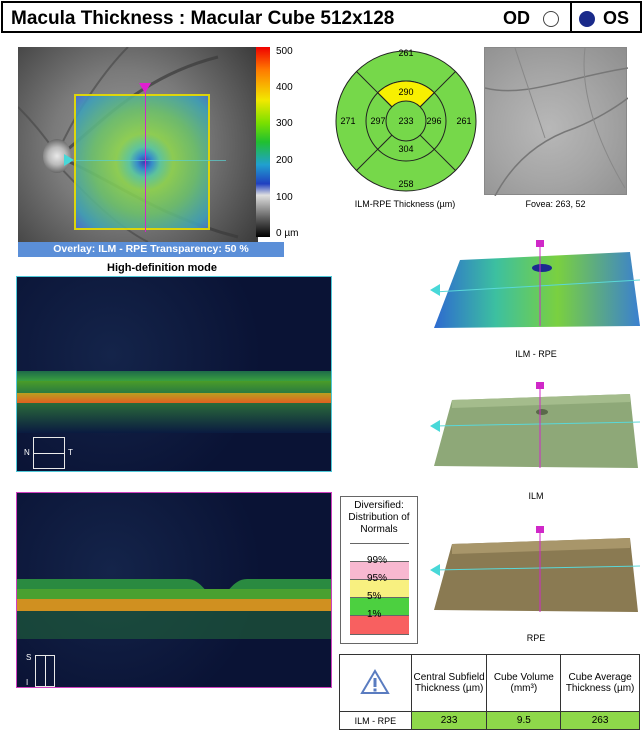 Image resolution: width=643 pixels, height=743 pixels. Describe the element at coordinates (375, 720) in the screenshot. I see `row-label: ILM - RPE` at that location.